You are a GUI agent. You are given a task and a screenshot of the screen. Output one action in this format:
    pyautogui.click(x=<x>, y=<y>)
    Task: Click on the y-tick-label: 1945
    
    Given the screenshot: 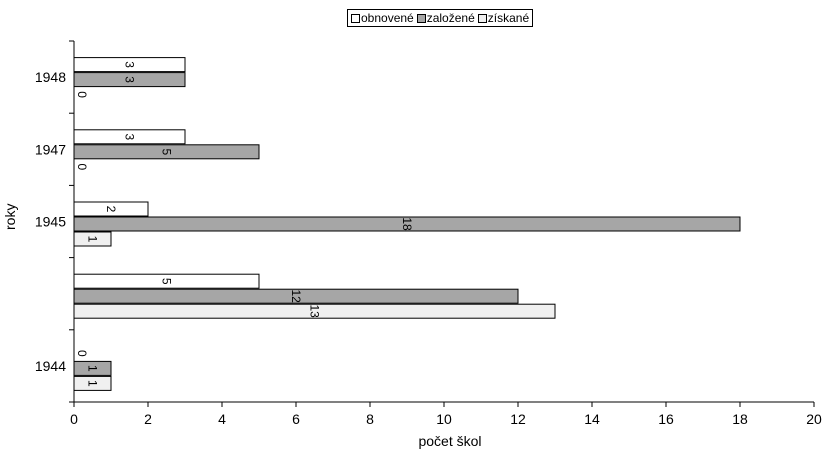 What is the action you would take?
    pyautogui.click(x=50, y=222)
    